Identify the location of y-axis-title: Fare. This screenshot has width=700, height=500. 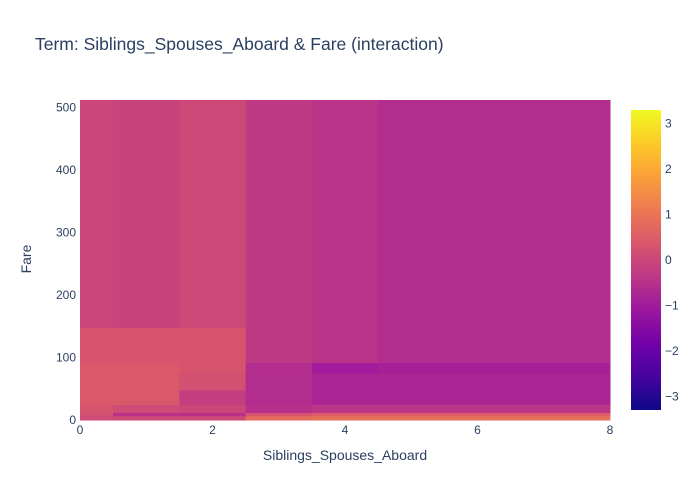
(26, 258).